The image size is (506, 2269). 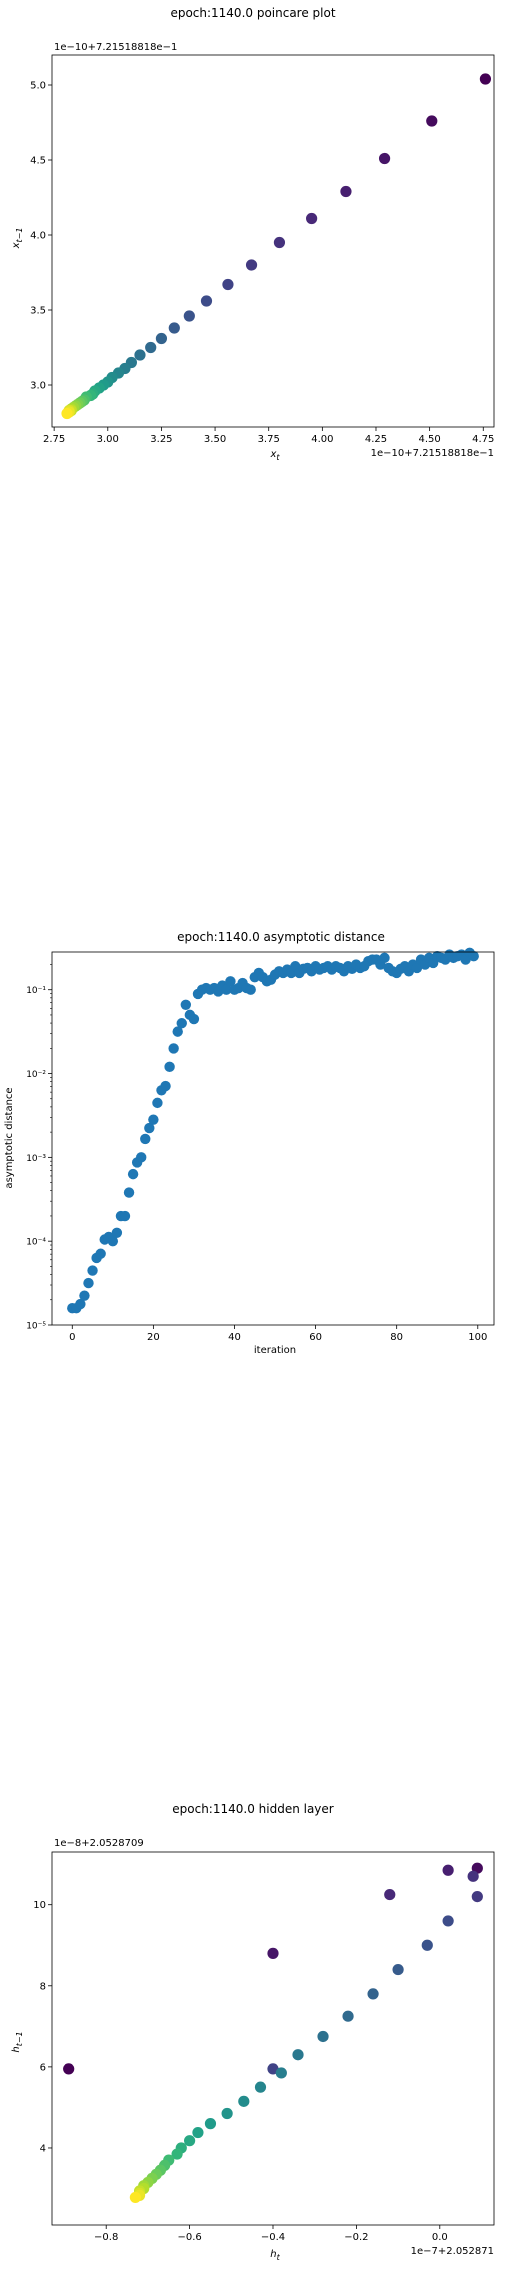 What do you see at coordinates (38, 236) in the screenshot?
I see `y-tick-label: 4.0` at bounding box center [38, 236].